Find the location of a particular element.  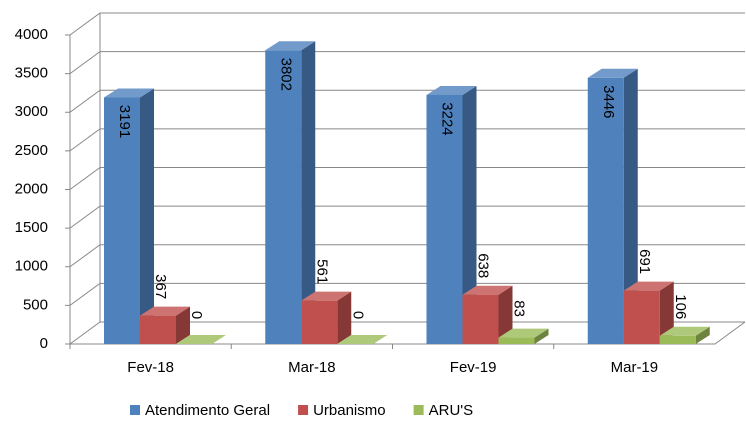

data-label: 638 is located at coordinates (483, 265).